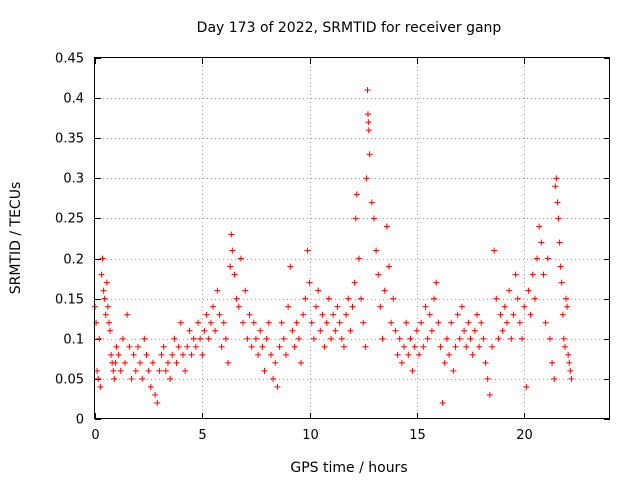 The width and height of the screenshot is (640, 480). Describe the element at coordinates (348, 468) in the screenshot. I see `x-axis-label: GPS time / hours` at that location.